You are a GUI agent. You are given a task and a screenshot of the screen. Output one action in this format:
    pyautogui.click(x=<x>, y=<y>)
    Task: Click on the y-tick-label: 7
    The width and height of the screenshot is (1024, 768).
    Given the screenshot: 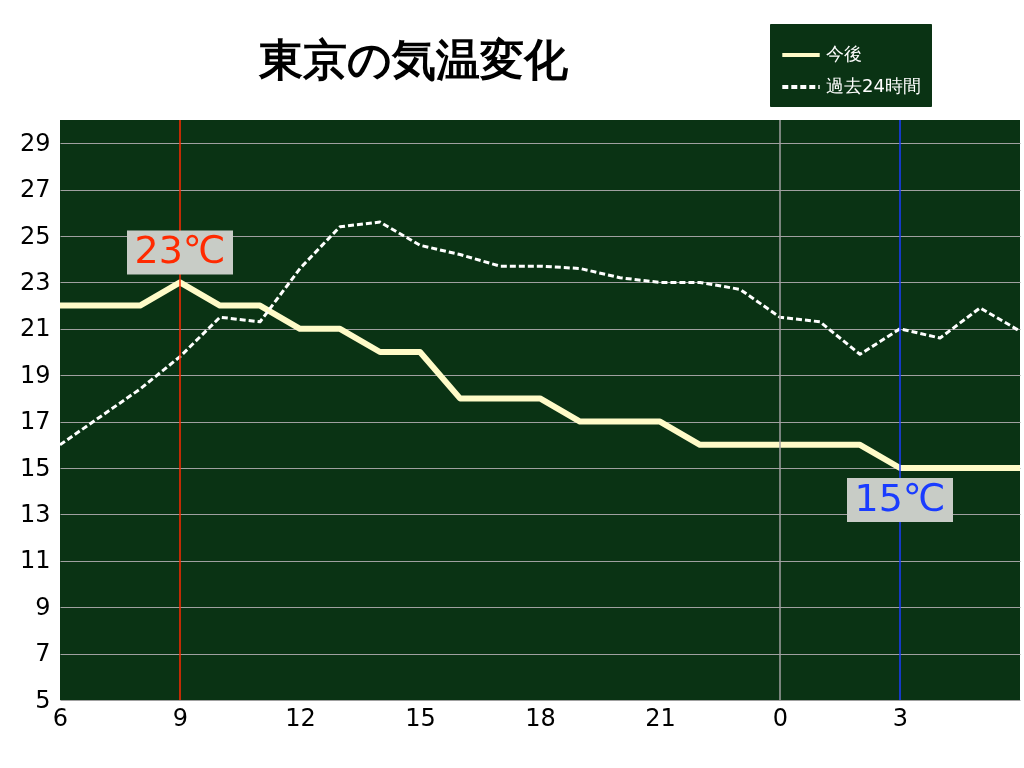 What is the action you would take?
    pyautogui.click(x=43, y=653)
    